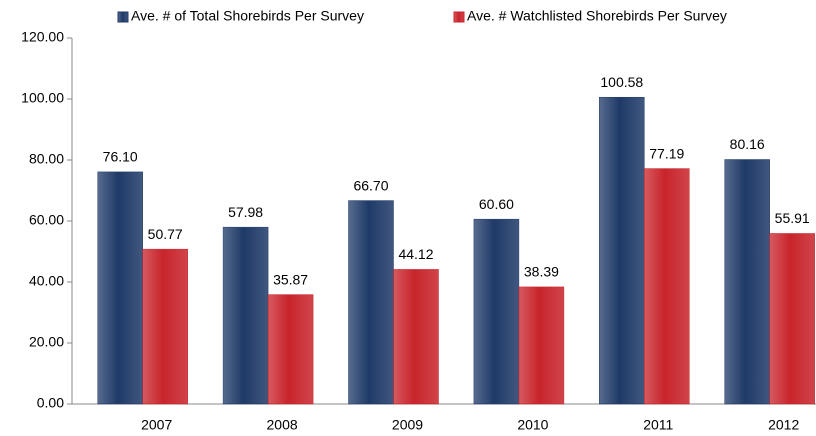  What do you see at coordinates (597, 16) in the screenshot?
I see `legend-label: Ave. # Watchlisted Shorebirds Per Survey` at bounding box center [597, 16].